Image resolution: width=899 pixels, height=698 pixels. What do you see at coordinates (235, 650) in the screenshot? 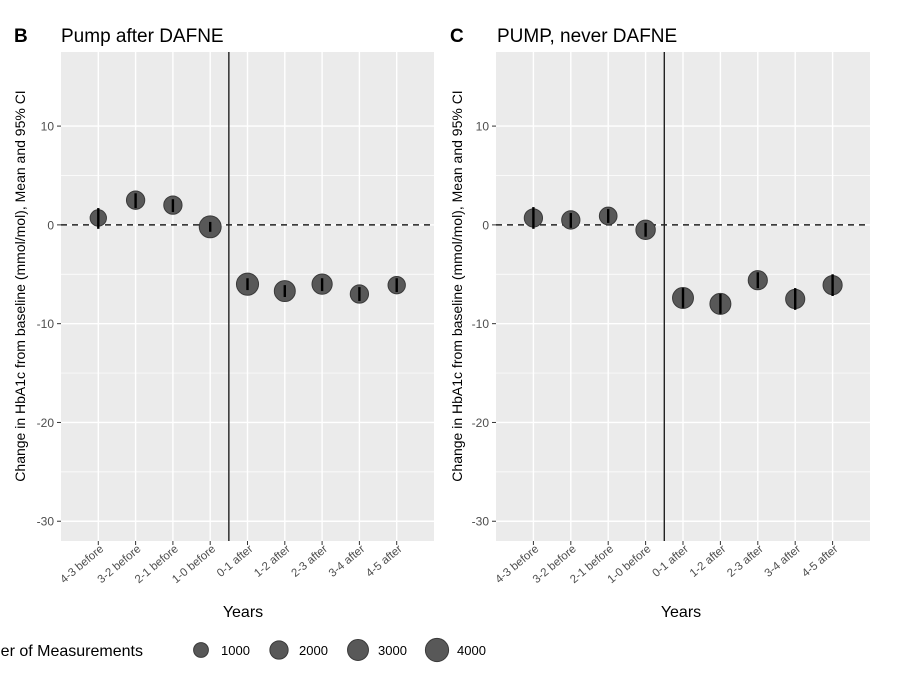
I see `legend-label: 1000` at bounding box center [235, 650].